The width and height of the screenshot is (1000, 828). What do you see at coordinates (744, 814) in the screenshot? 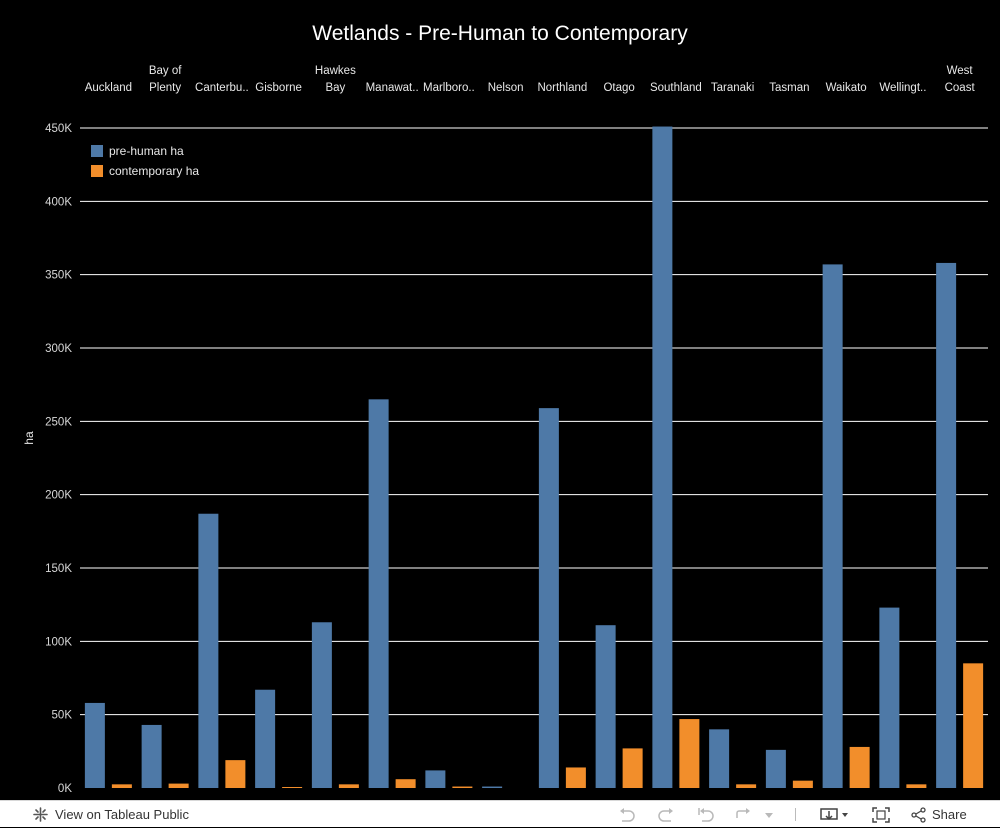
I see `refresh-icon` at bounding box center [744, 814].